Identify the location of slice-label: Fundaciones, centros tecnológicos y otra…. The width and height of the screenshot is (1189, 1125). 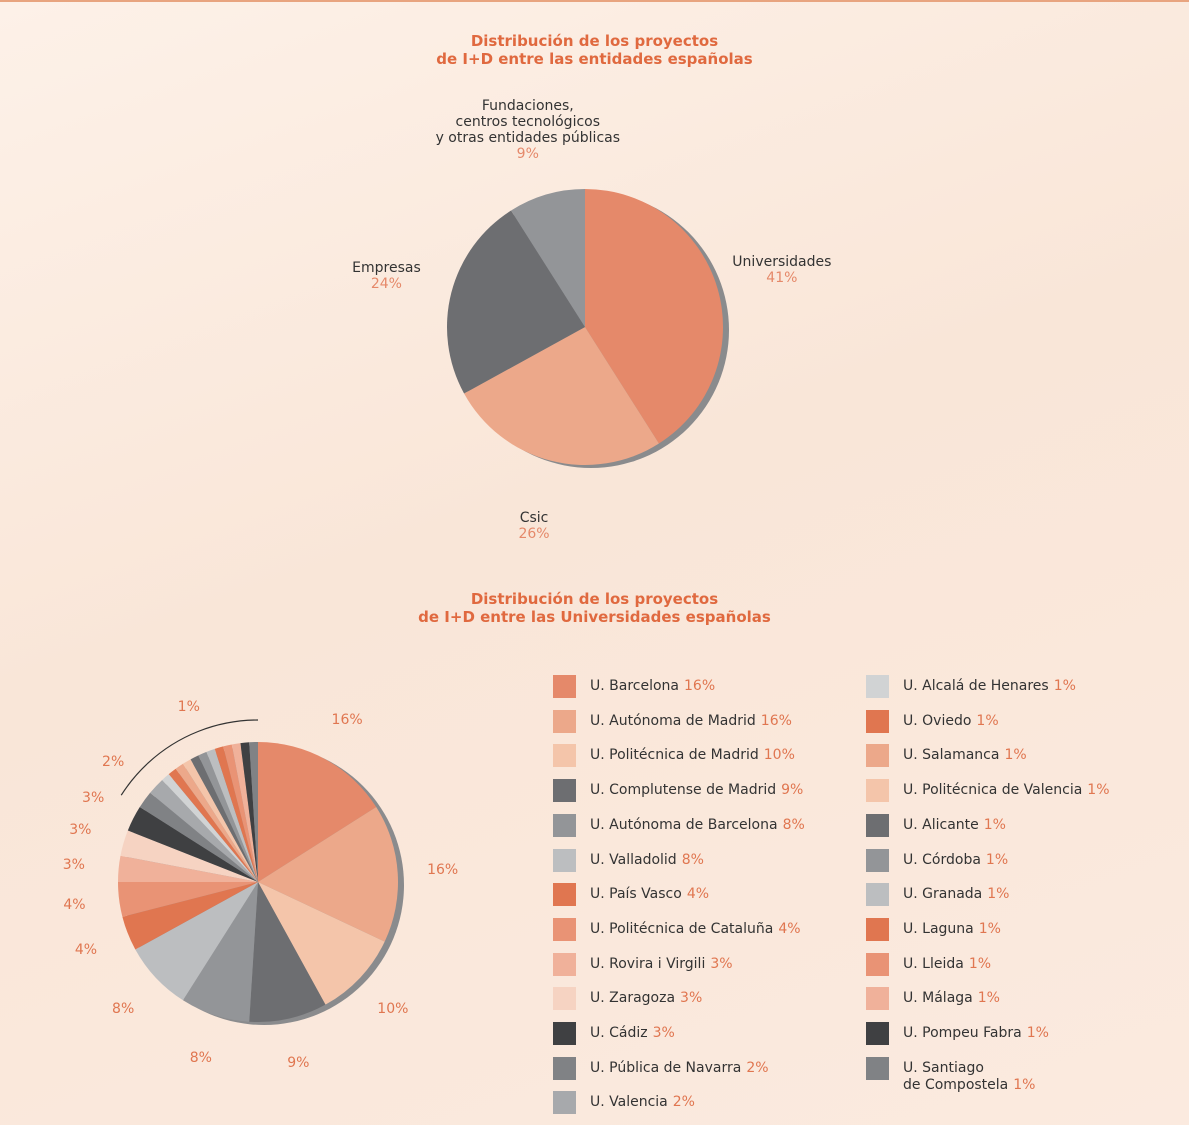
(528, 130).